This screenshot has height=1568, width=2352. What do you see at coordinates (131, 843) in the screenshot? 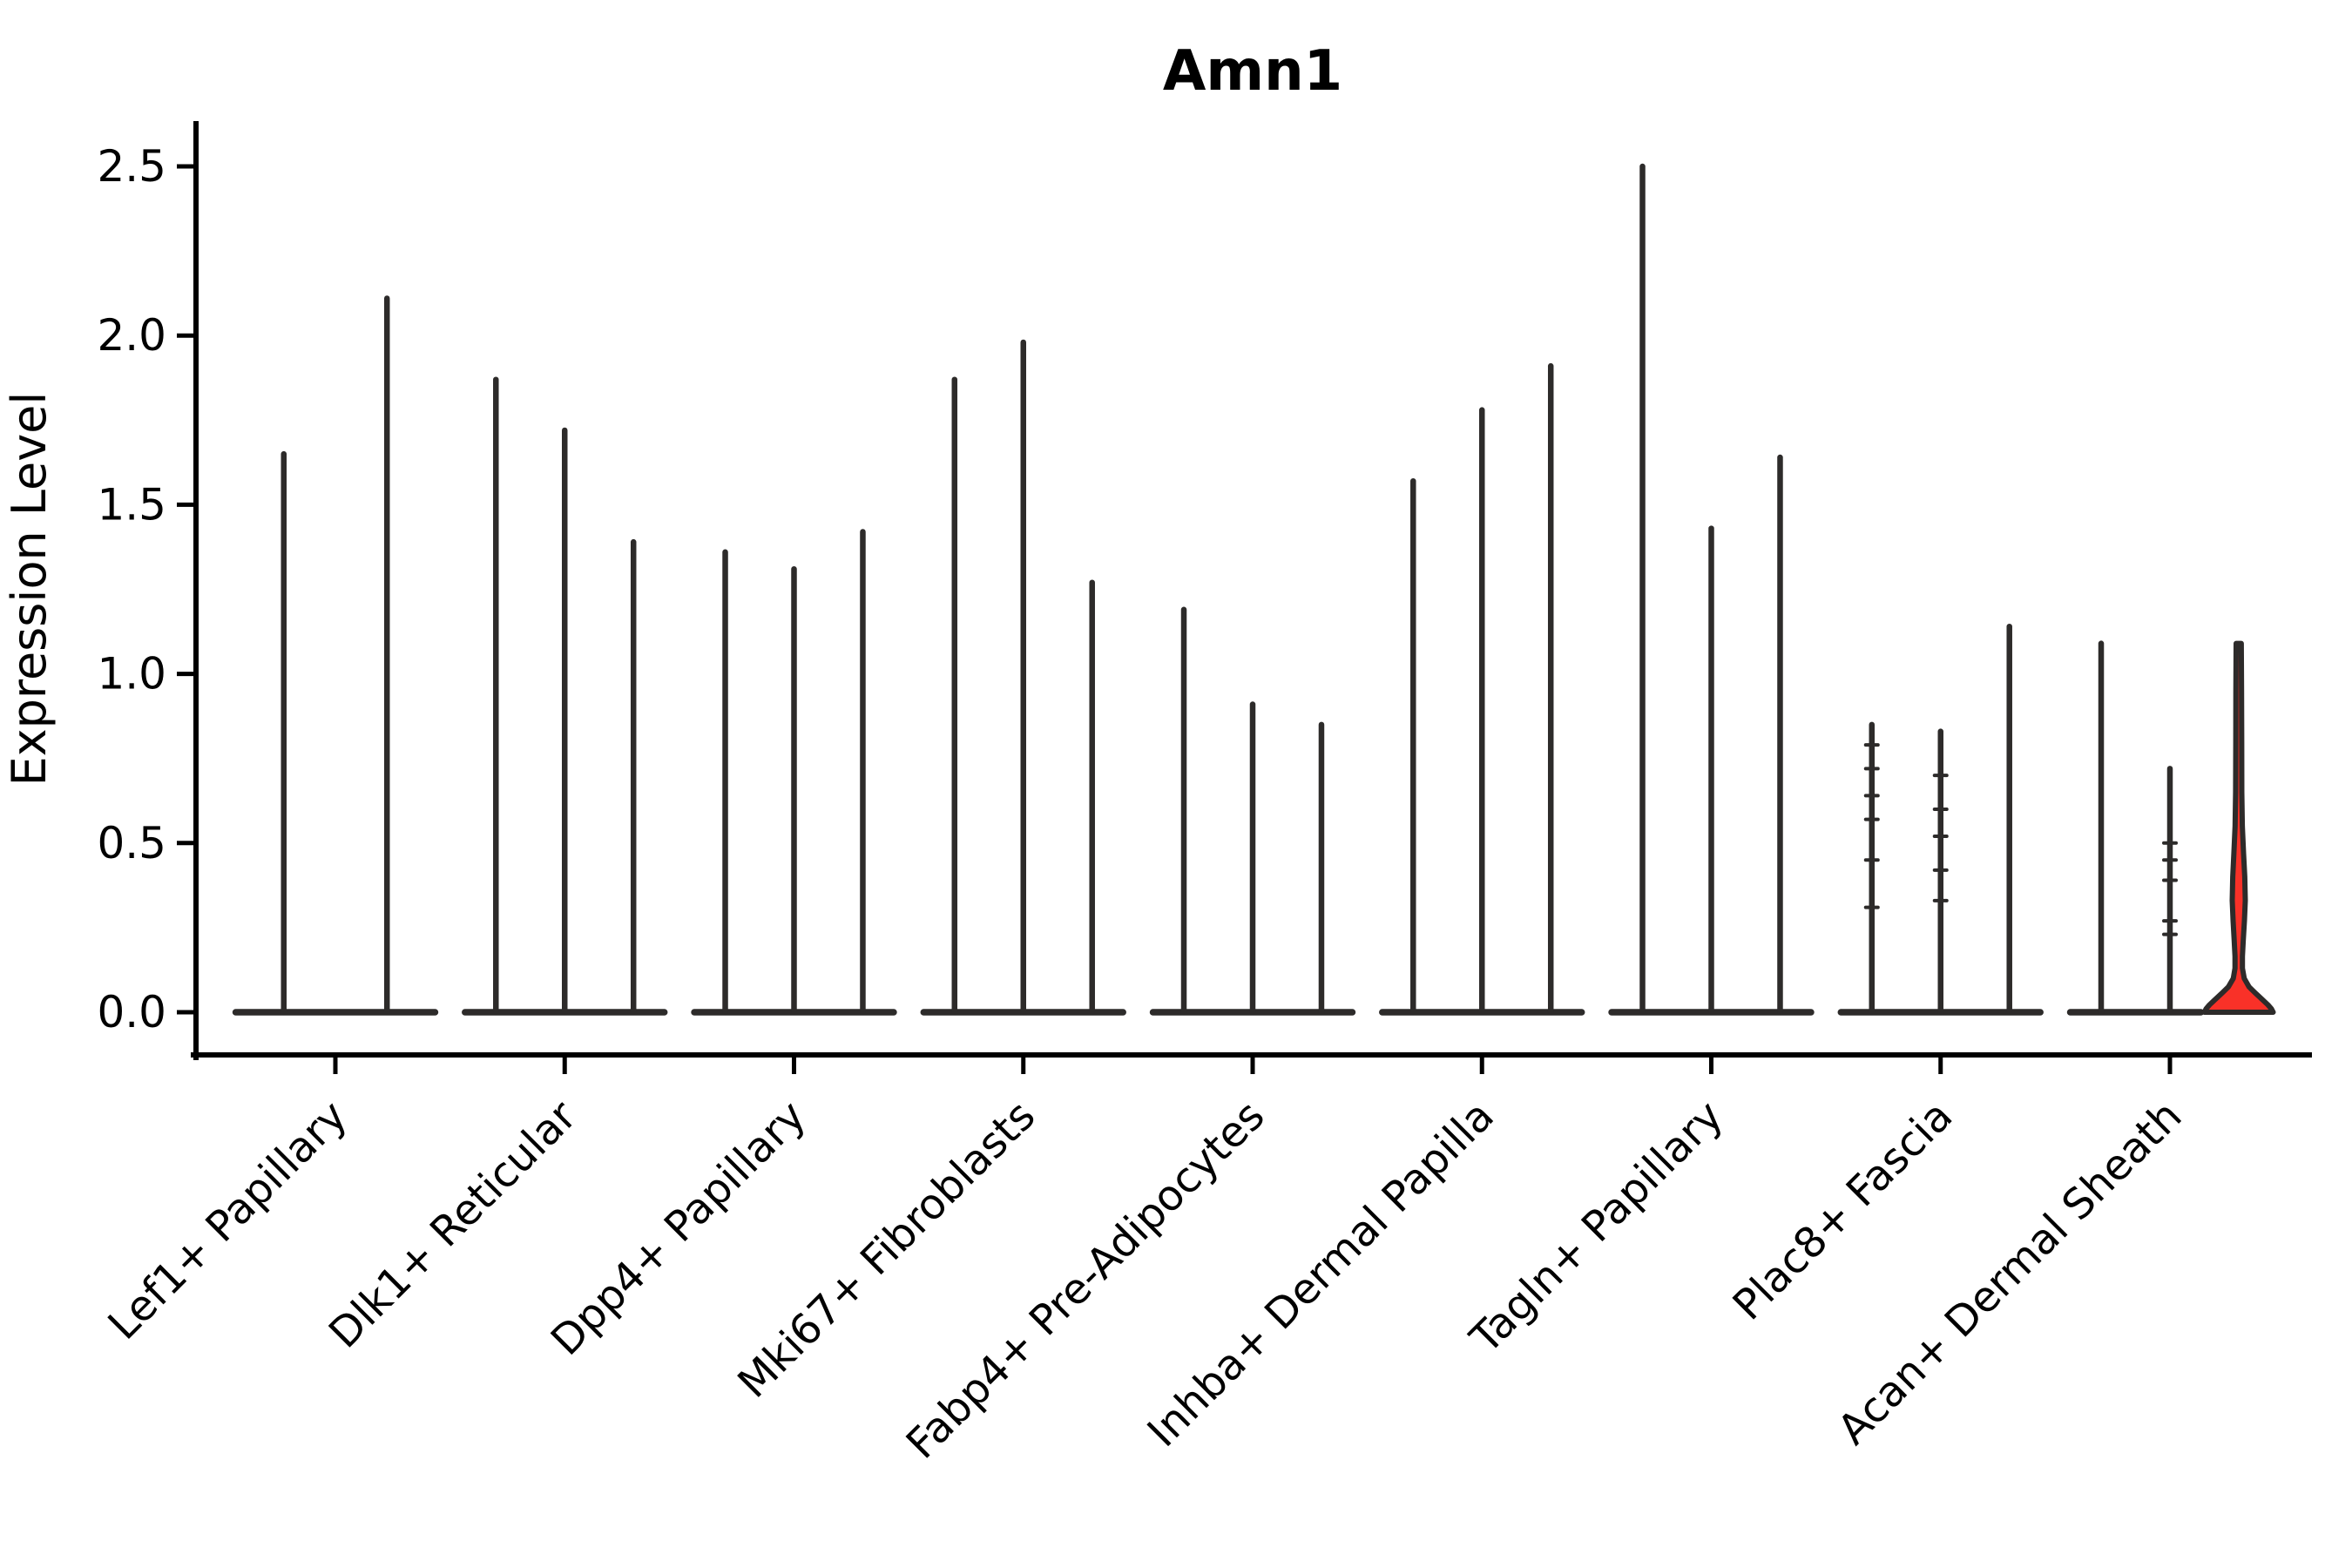
I see `y-tick-label: 0.5` at bounding box center [131, 843].